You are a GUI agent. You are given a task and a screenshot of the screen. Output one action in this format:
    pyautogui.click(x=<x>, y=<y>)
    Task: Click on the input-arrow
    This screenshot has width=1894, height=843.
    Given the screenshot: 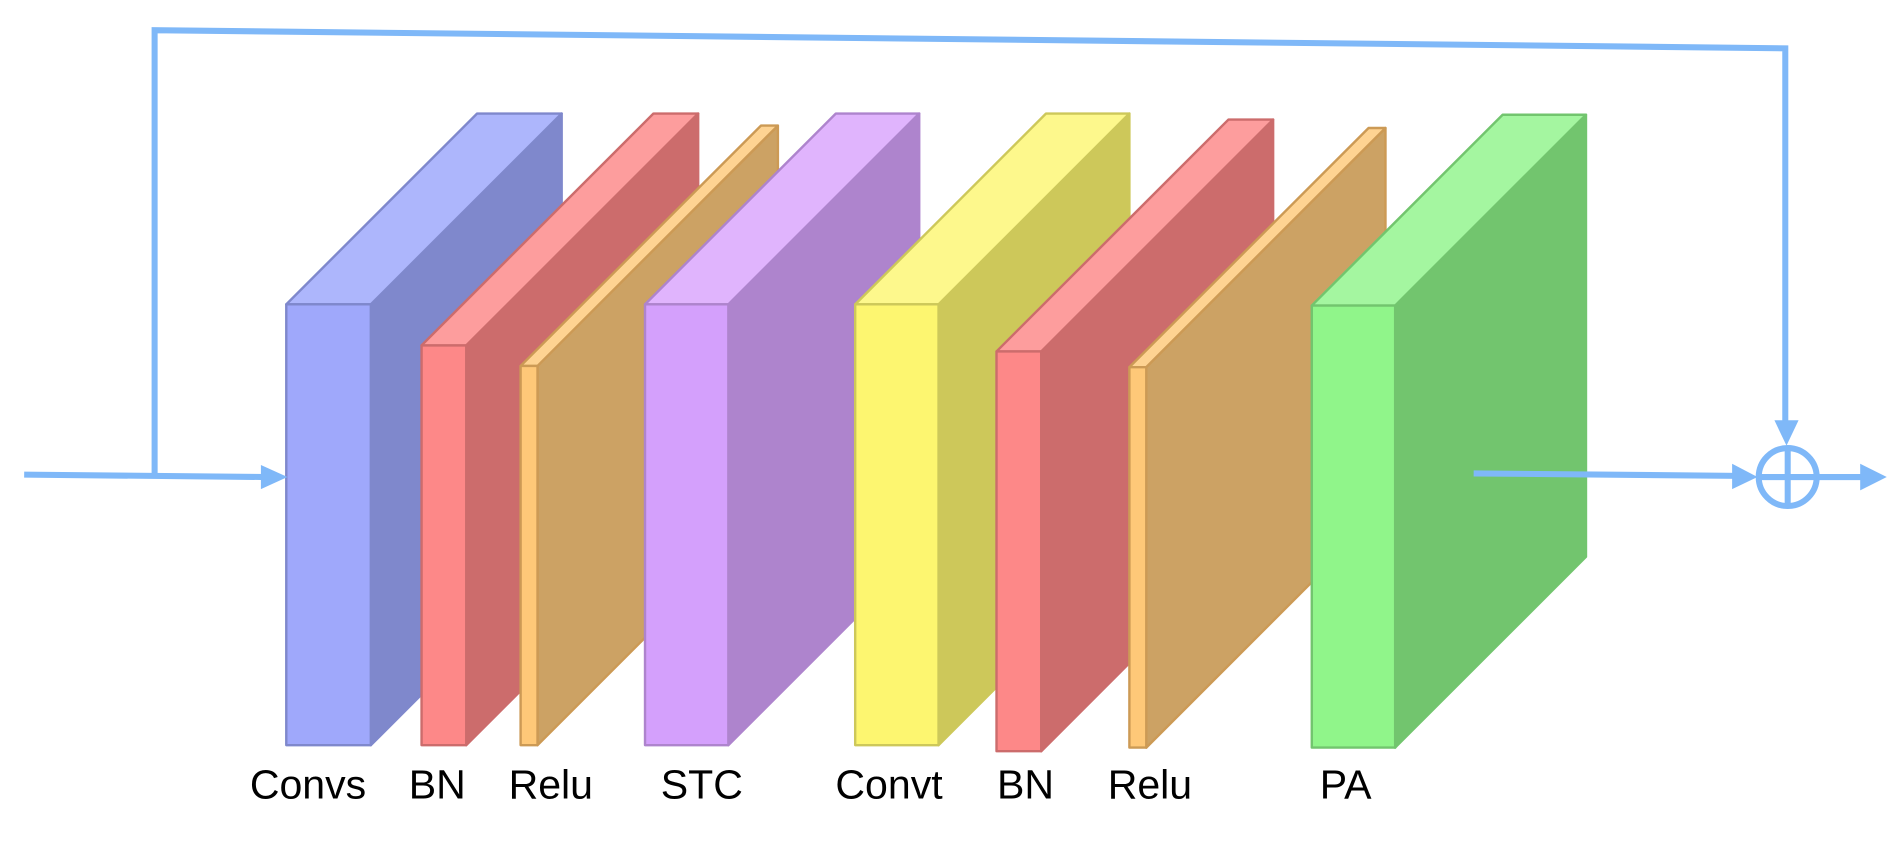 What is the action you would take?
    pyautogui.click(x=146, y=476)
    